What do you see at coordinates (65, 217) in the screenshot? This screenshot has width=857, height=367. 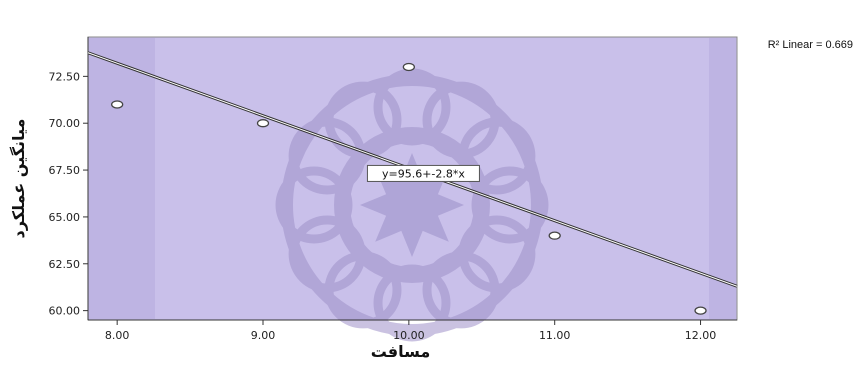 I see `y-tick-label: 65.00` at bounding box center [65, 217].